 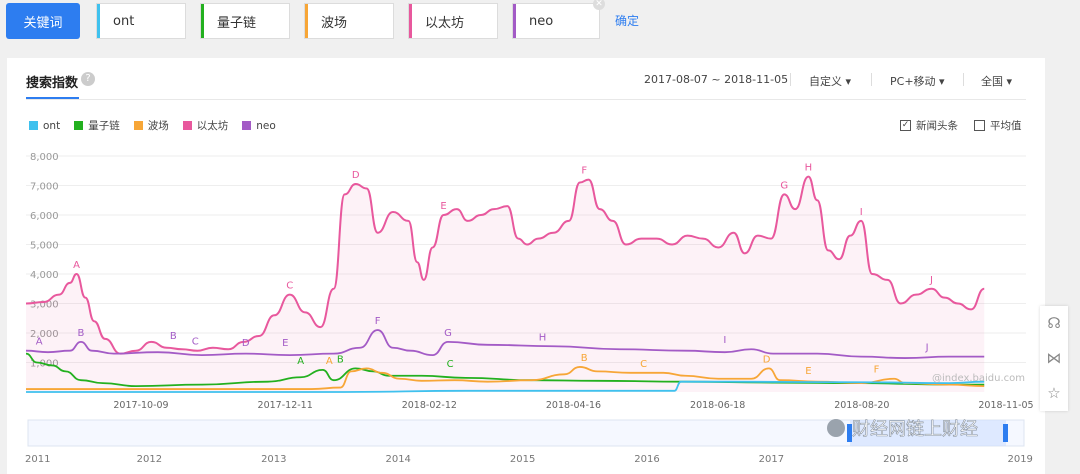 I want to click on y-tick-label: 6,000, so click(x=44, y=216).